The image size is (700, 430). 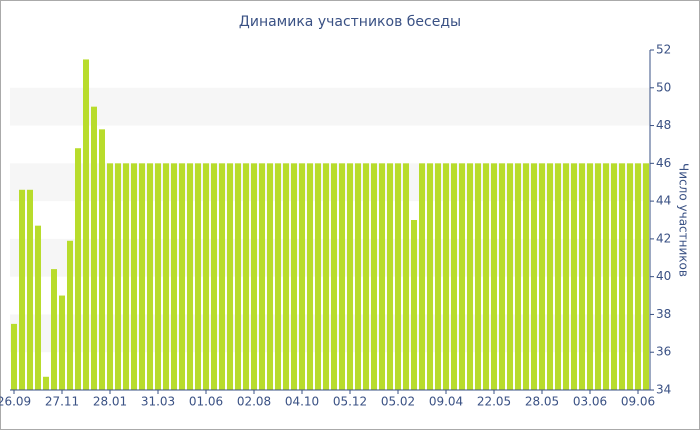 I want to click on x-tick-label: 09.06, so click(x=638, y=402).